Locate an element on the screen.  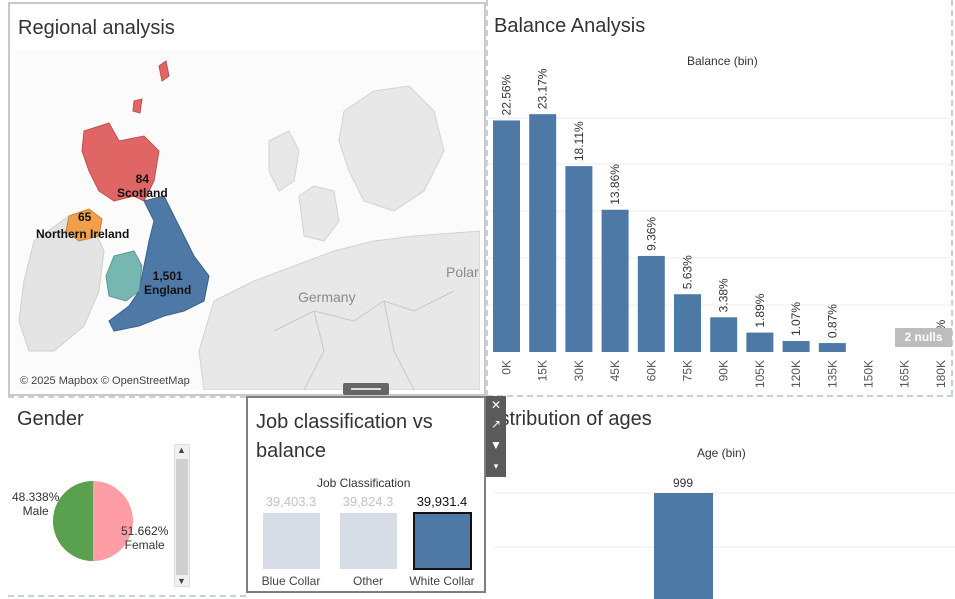
x-tick-label: 60K is located at coordinates (651, 370).